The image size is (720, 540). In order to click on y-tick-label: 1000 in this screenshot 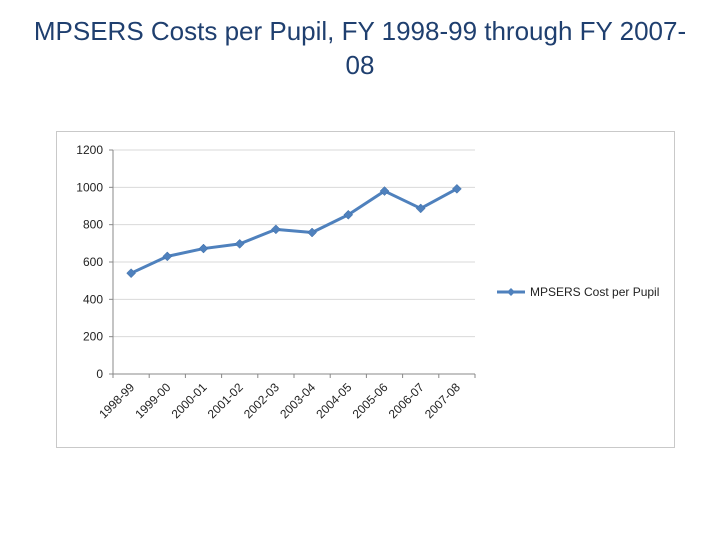, I will do `click(89, 187)`.